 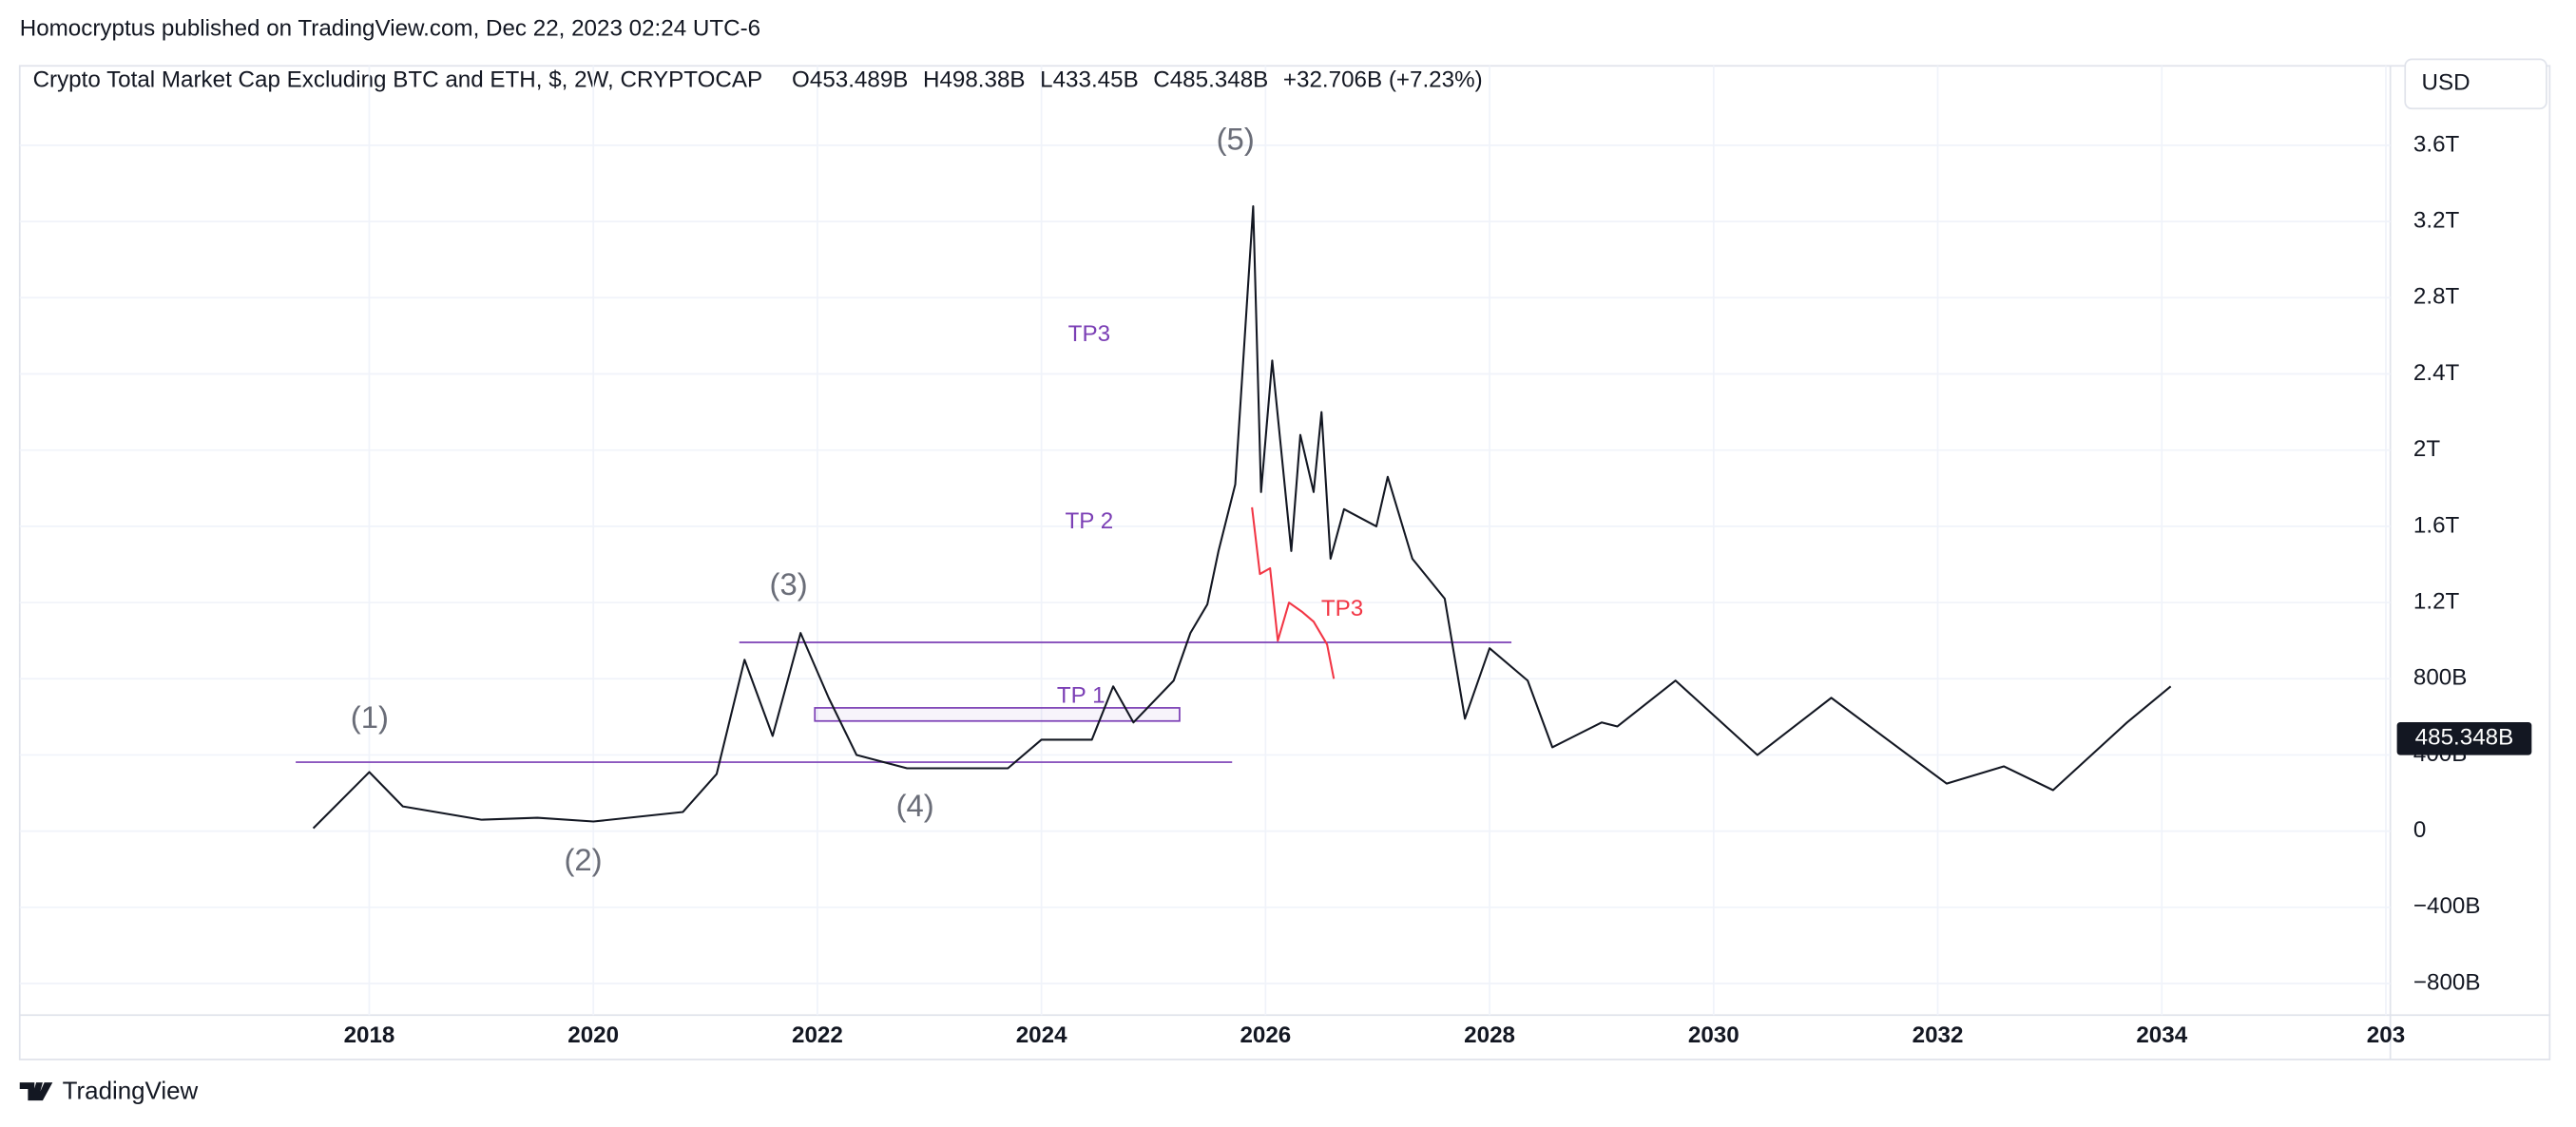 I want to click on y-tick-label: 3.2T, so click(x=2437, y=220).